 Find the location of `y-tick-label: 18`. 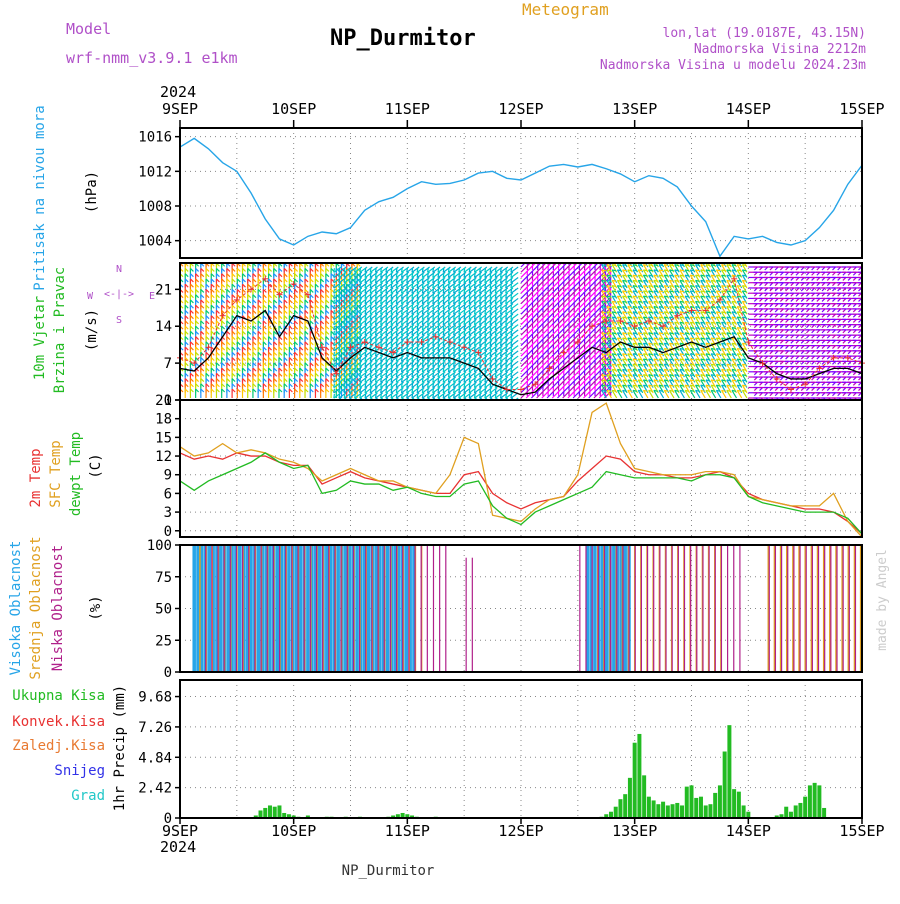

y-tick-label: 18 is located at coordinates (163, 420).